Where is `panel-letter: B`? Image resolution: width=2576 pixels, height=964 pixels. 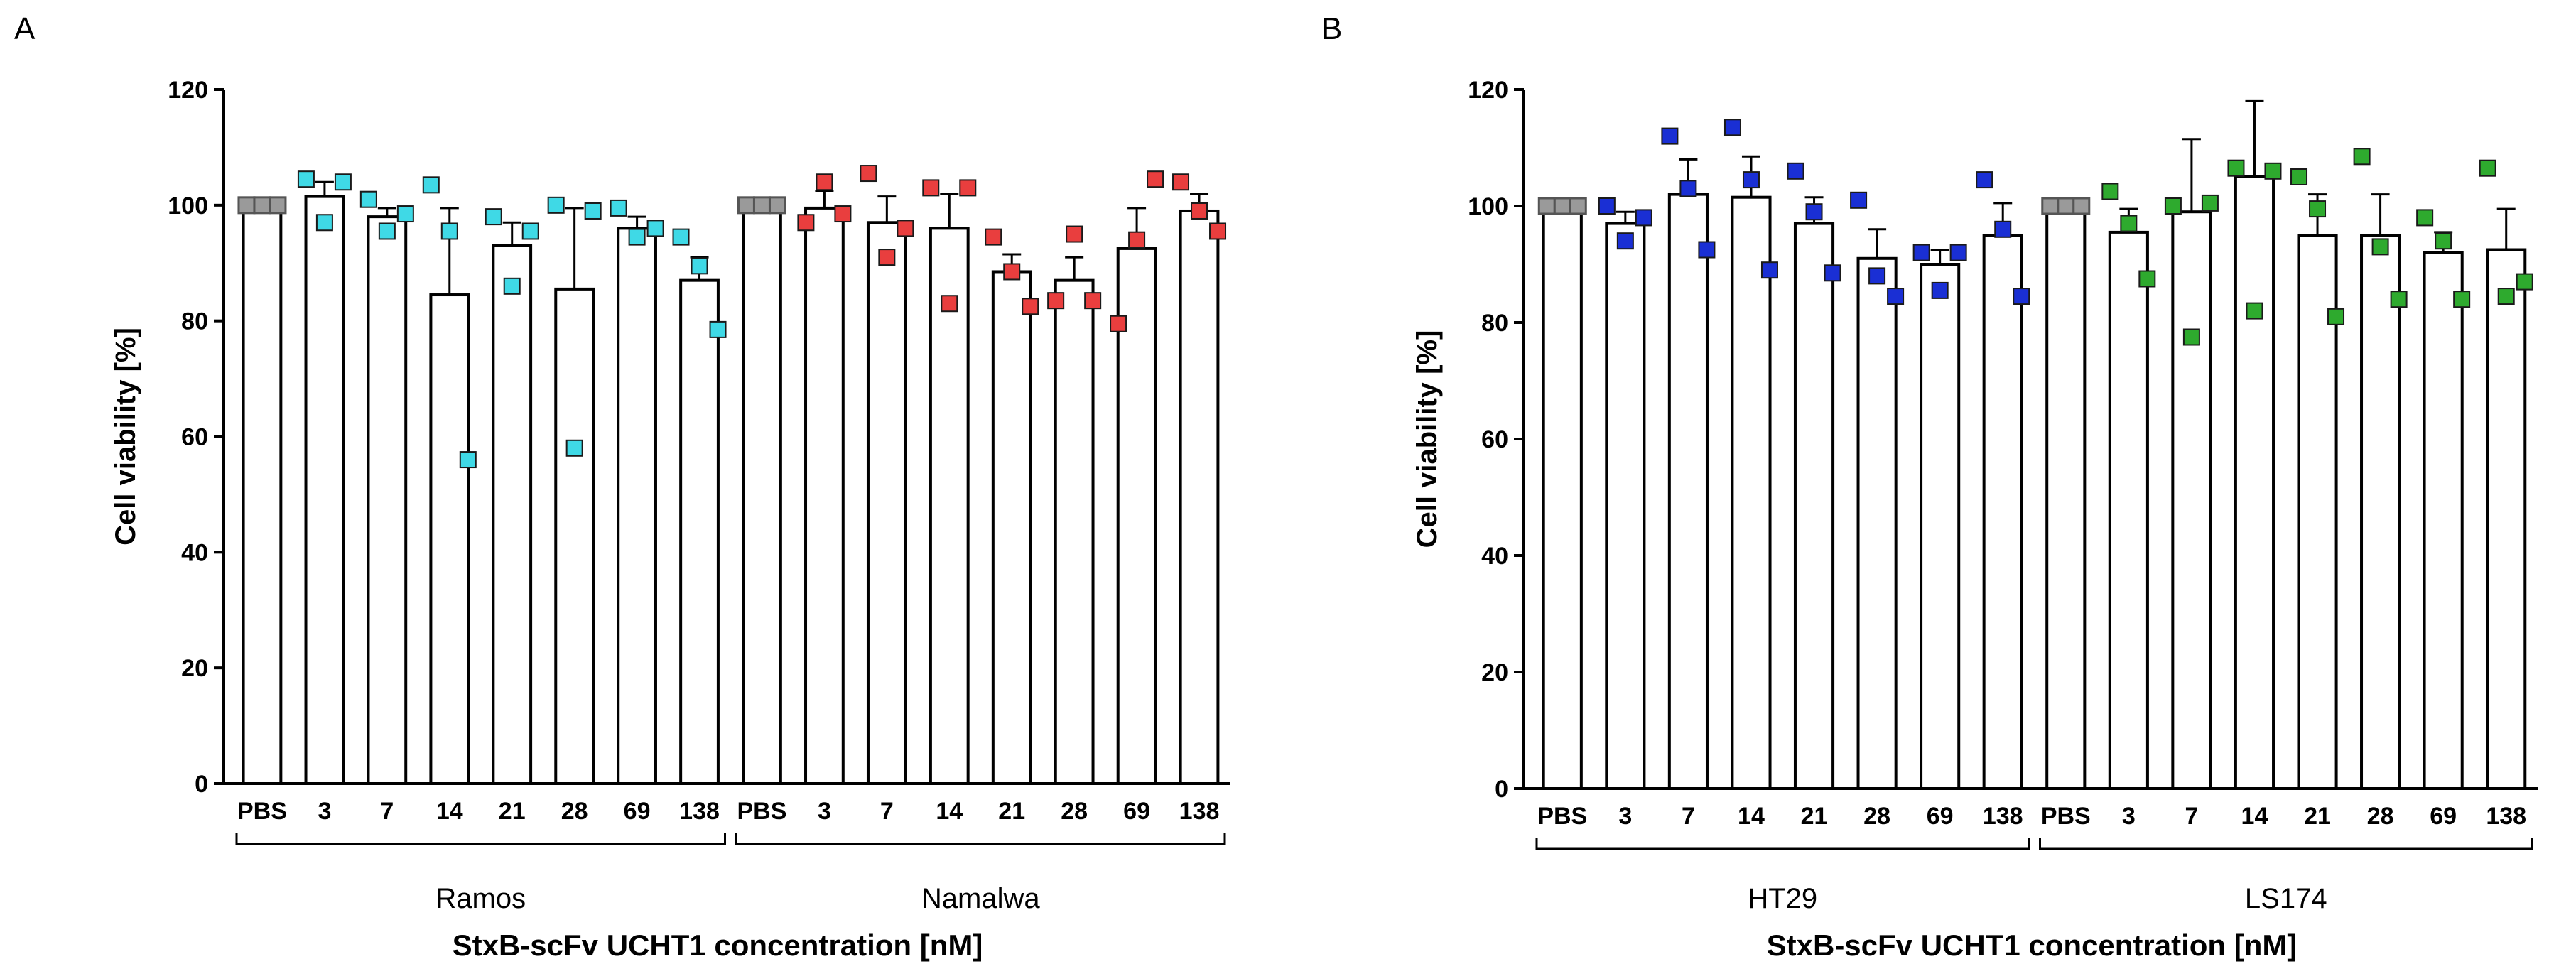 panel-letter: B is located at coordinates (1331, 28).